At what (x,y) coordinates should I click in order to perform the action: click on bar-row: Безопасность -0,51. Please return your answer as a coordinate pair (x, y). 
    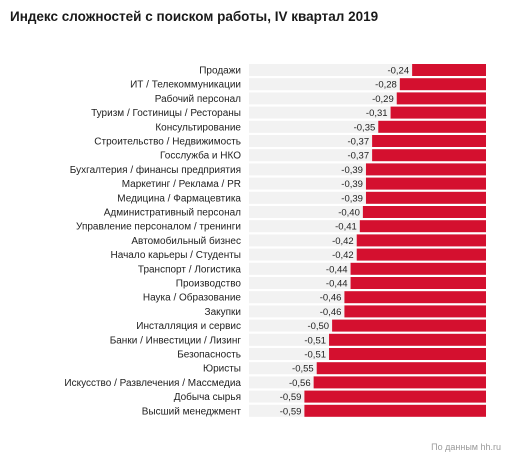
    Looking at the image, I should click on (331, 354).